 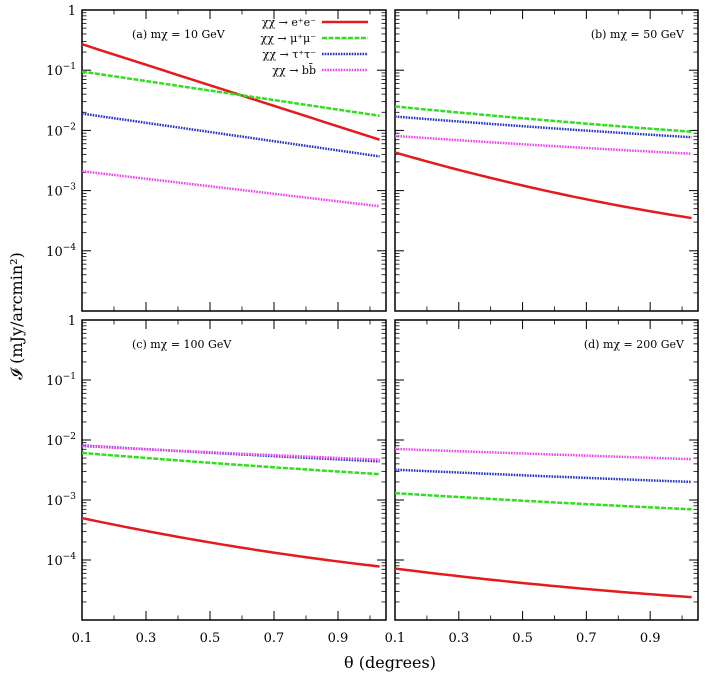 What do you see at coordinates (179, 34) in the screenshot?
I see `panel-label: (a) mχ = 10 GeV` at bounding box center [179, 34].